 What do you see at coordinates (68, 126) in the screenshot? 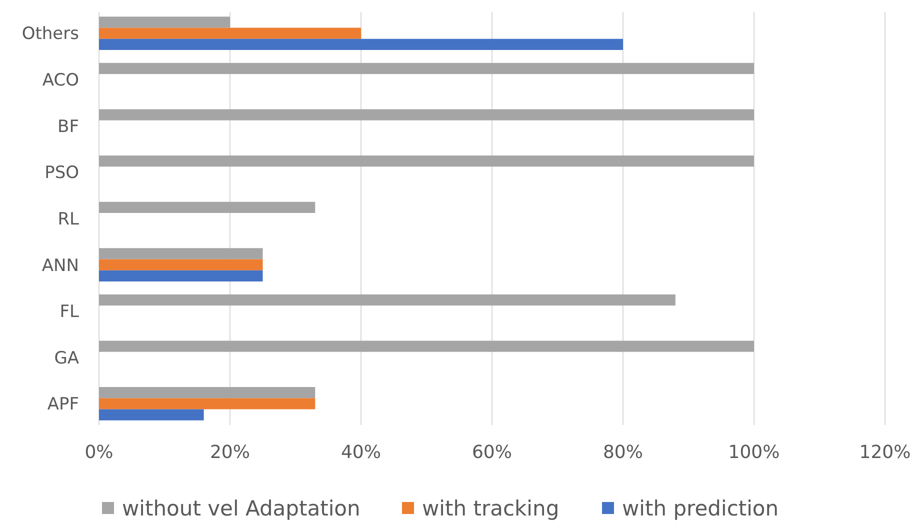
I see `y-tick-label: BF` at bounding box center [68, 126].